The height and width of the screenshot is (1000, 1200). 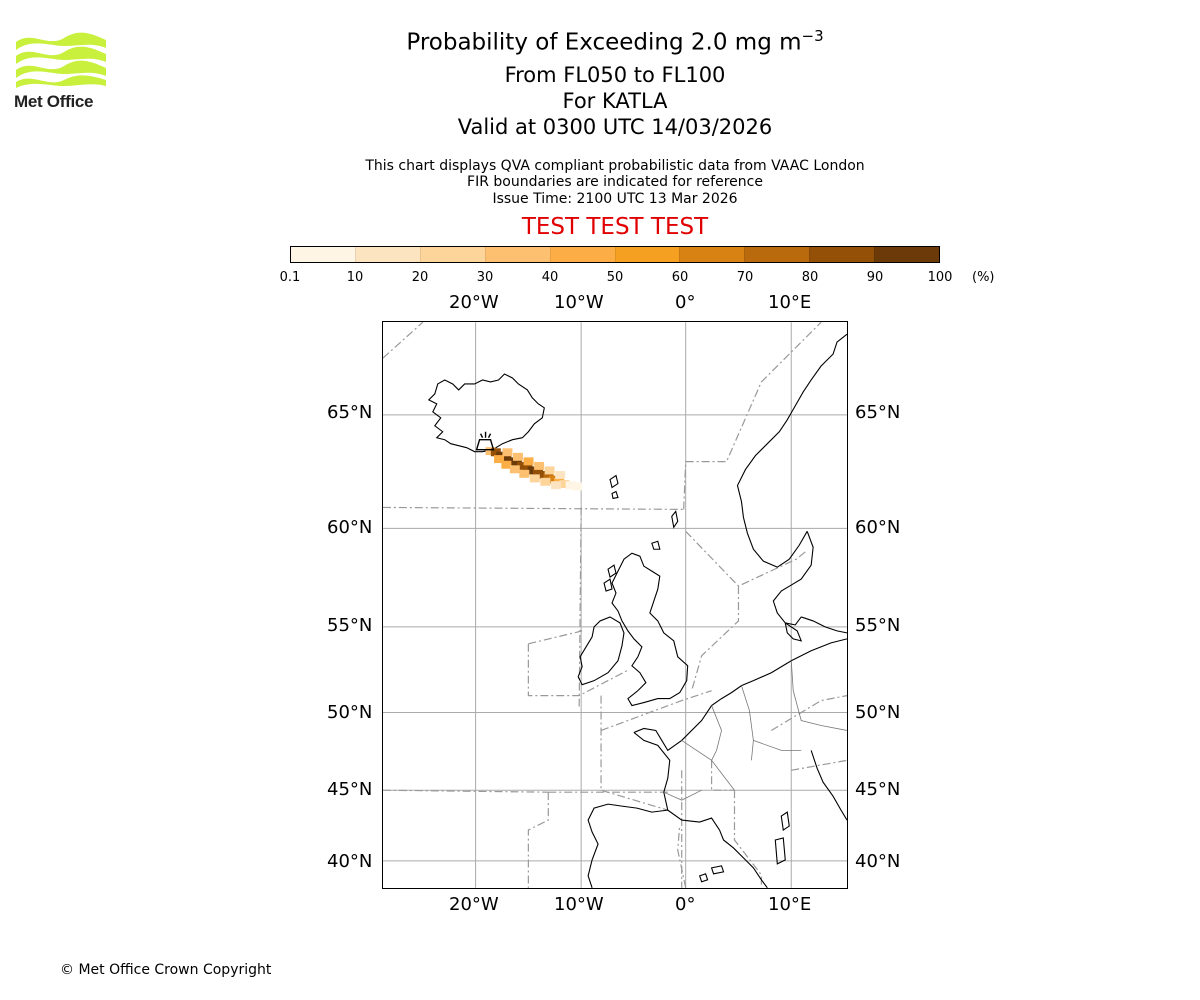 What do you see at coordinates (615, 75) in the screenshot?
I see `flight-level-subtitle: From FL050 to FL100` at bounding box center [615, 75].